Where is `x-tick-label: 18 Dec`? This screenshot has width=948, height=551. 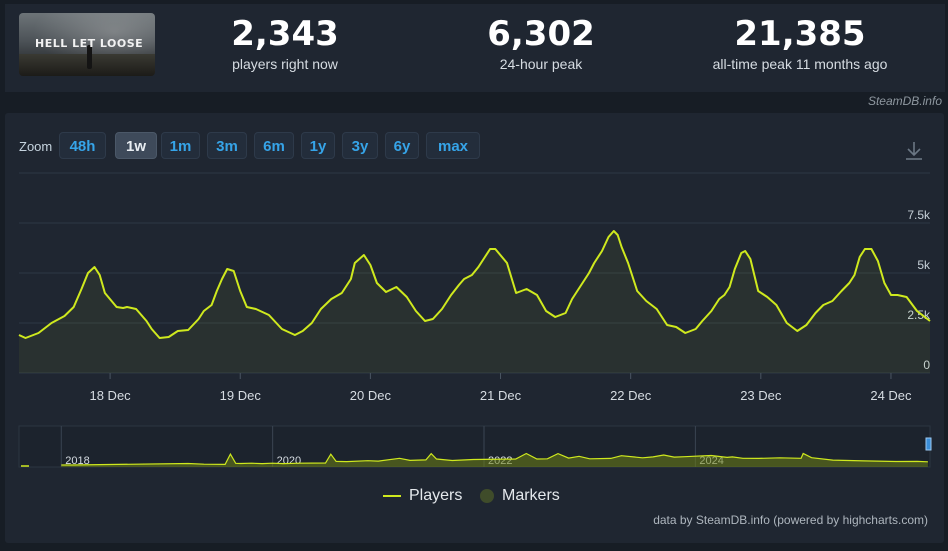 x-tick-label: 18 Dec is located at coordinates (110, 395).